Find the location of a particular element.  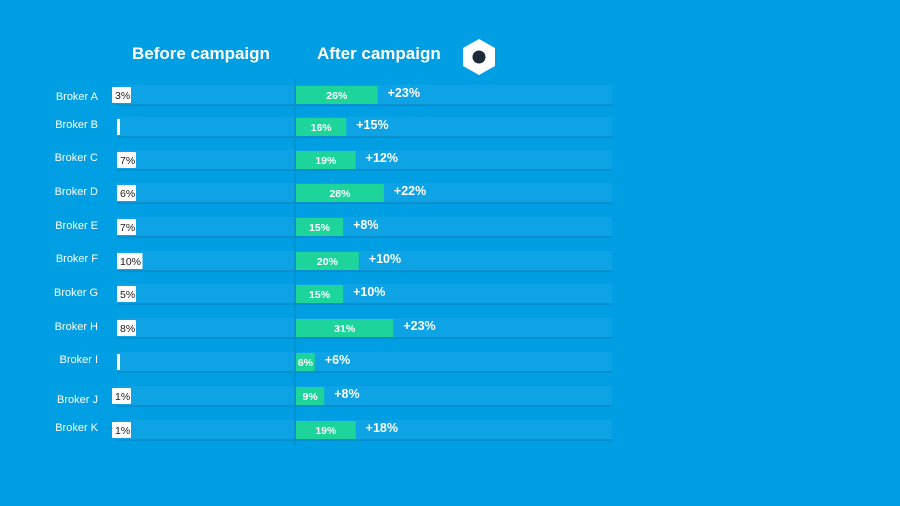

after-value-label: 6% is located at coordinates (306, 363).